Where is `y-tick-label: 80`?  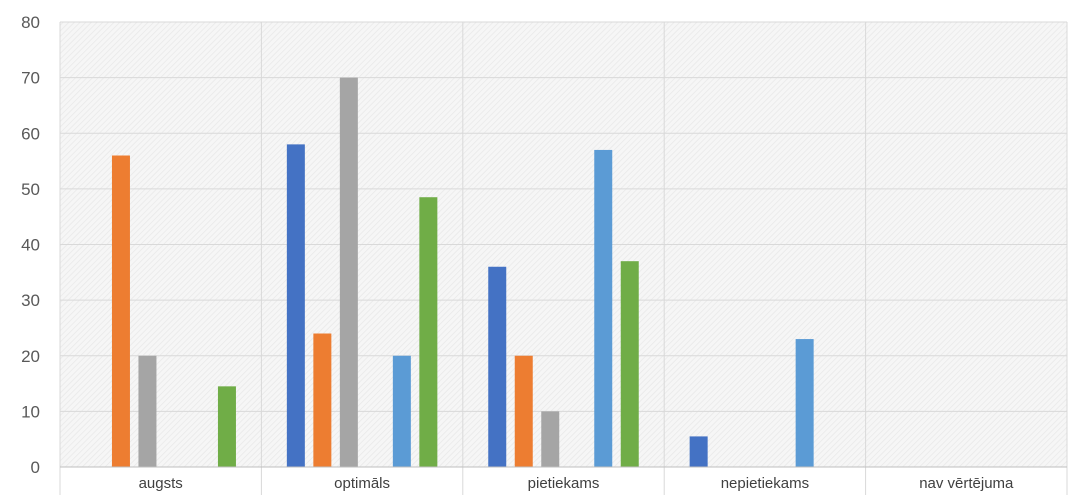
y-tick-label: 80 is located at coordinates (30, 22).